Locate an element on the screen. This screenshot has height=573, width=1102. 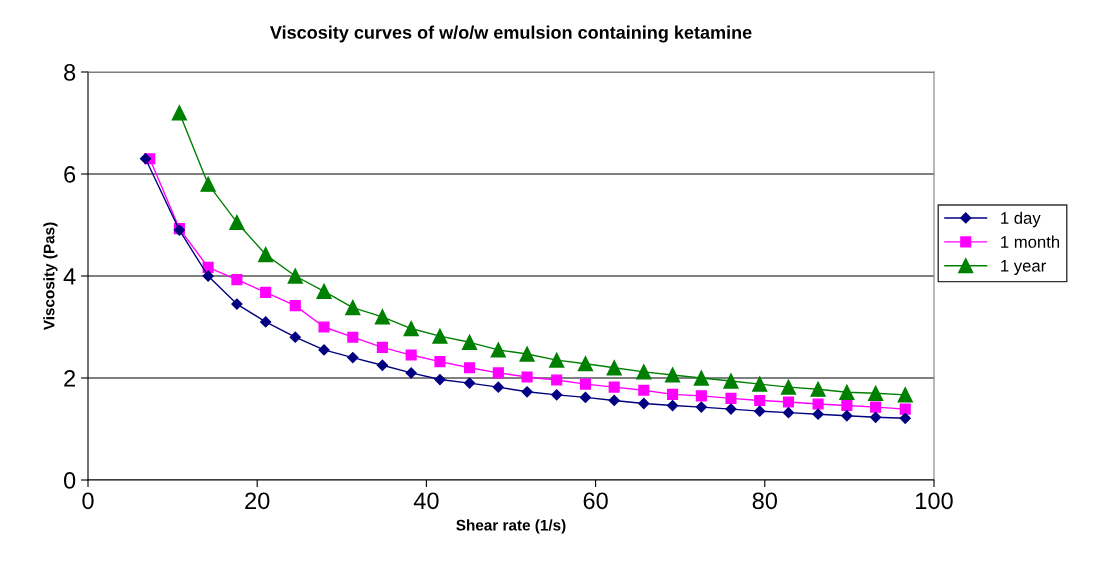
y-axis-title: Viscosity (Pas) is located at coordinates (50, 276).